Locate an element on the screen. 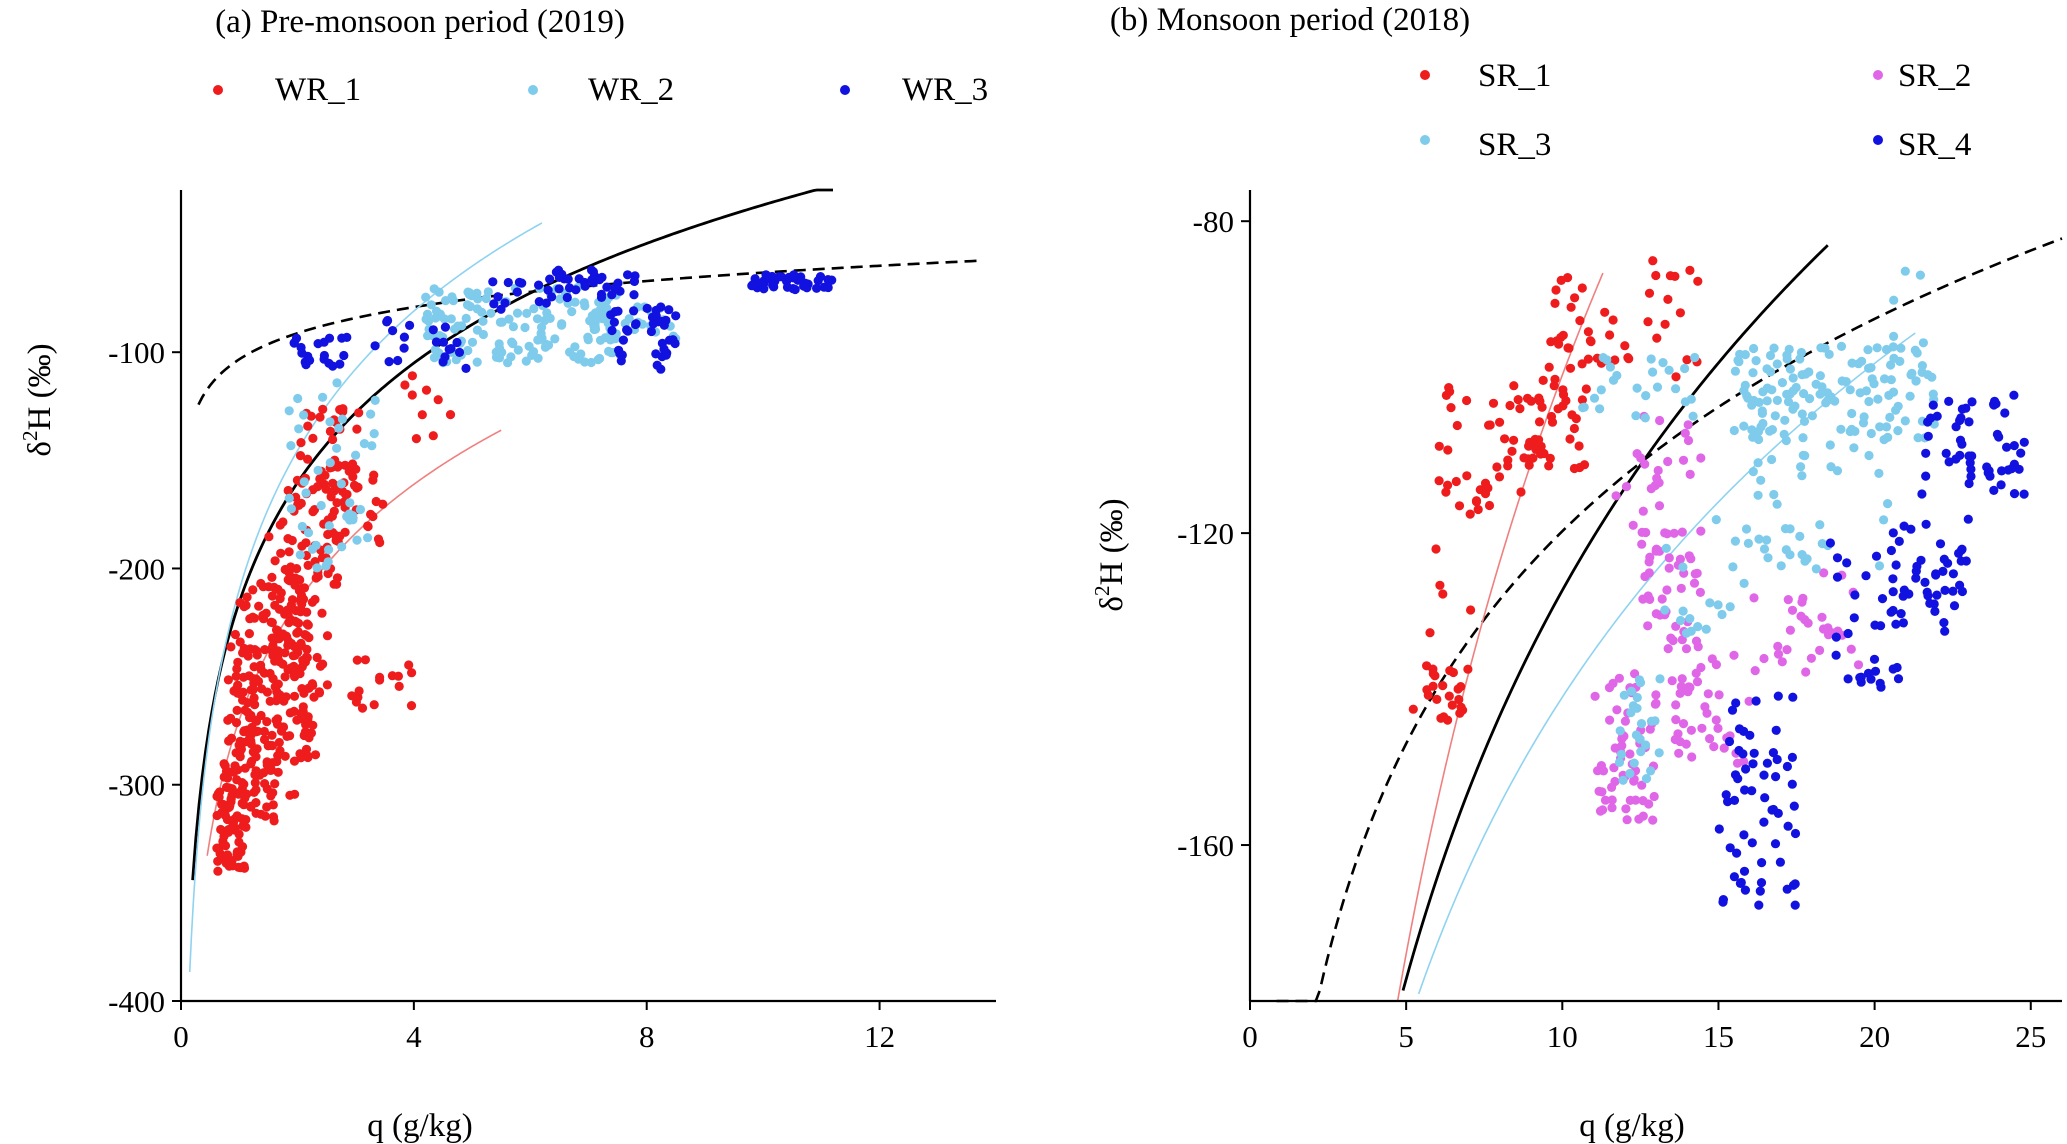  x-tick-label: 8 is located at coordinates (647, 1036).